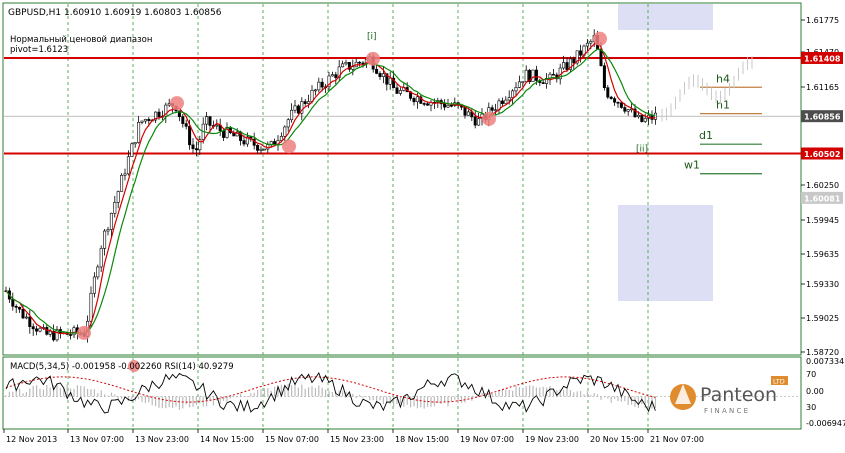  Describe the element at coordinates (372, 37) in the screenshot. I see `wave-label: [i]` at that location.